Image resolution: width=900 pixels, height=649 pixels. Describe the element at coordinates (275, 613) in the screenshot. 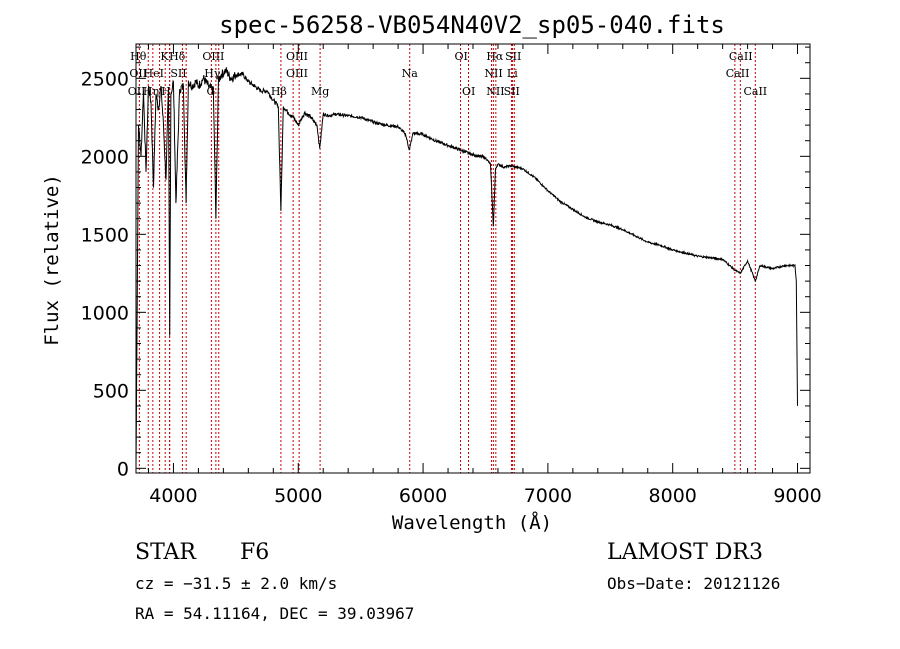

I see `ra-dec-coordinates: RA = 54.11164, DEC = 39.03967` at that location.